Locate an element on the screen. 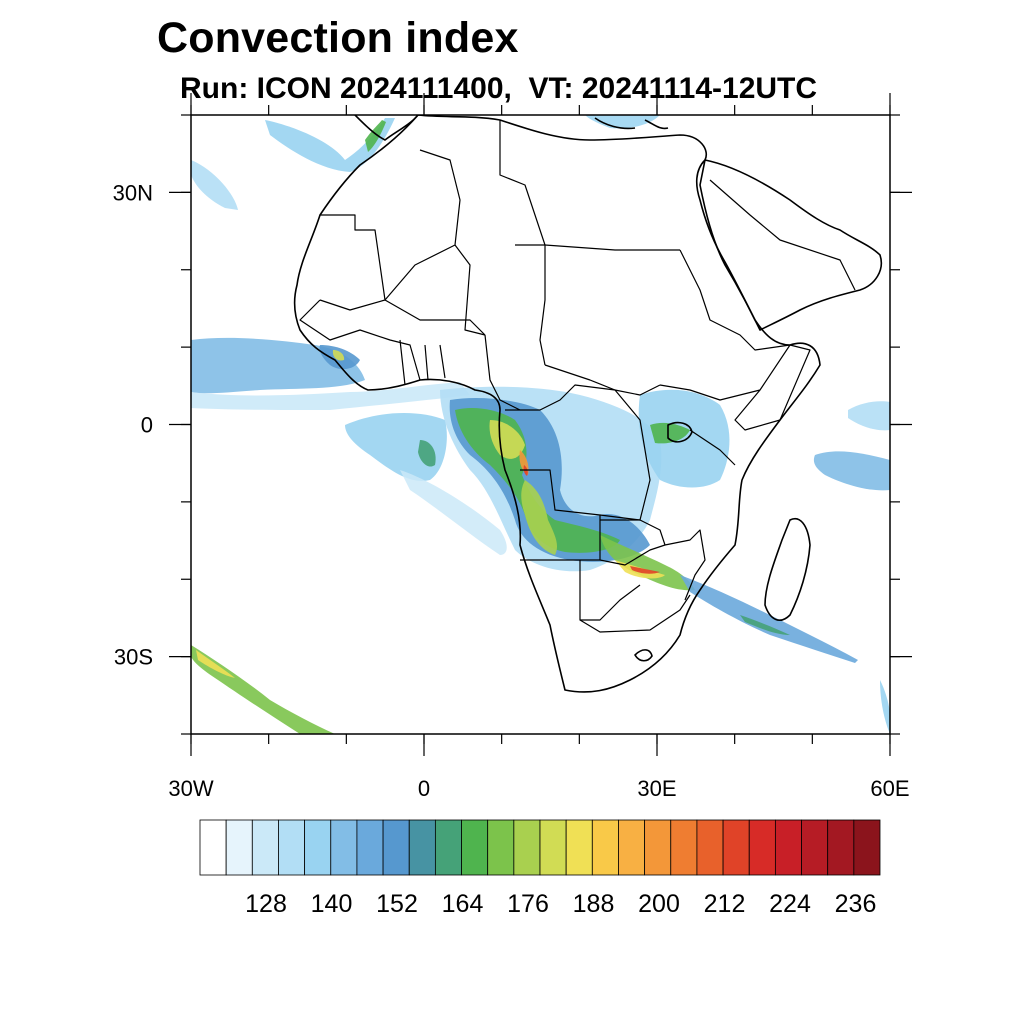 The height and width of the screenshot is (1024, 1024). colorbar: 128 140 152 164 176 188 200 212 224 236 is located at coordinates (540, 868).